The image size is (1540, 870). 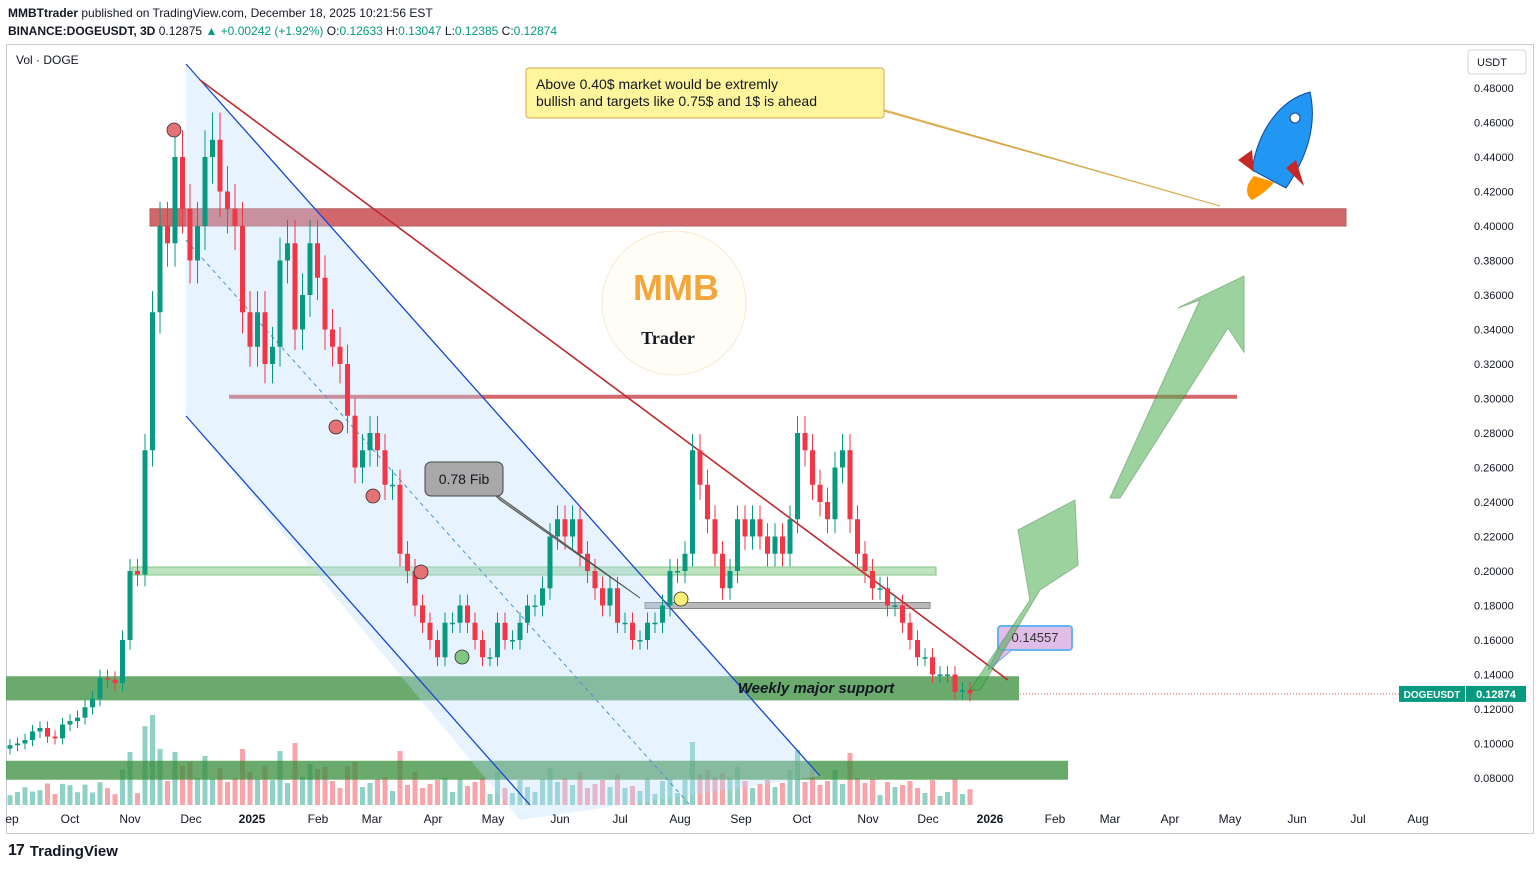 I want to click on x-tick-label: Feb, so click(x=1055, y=819).